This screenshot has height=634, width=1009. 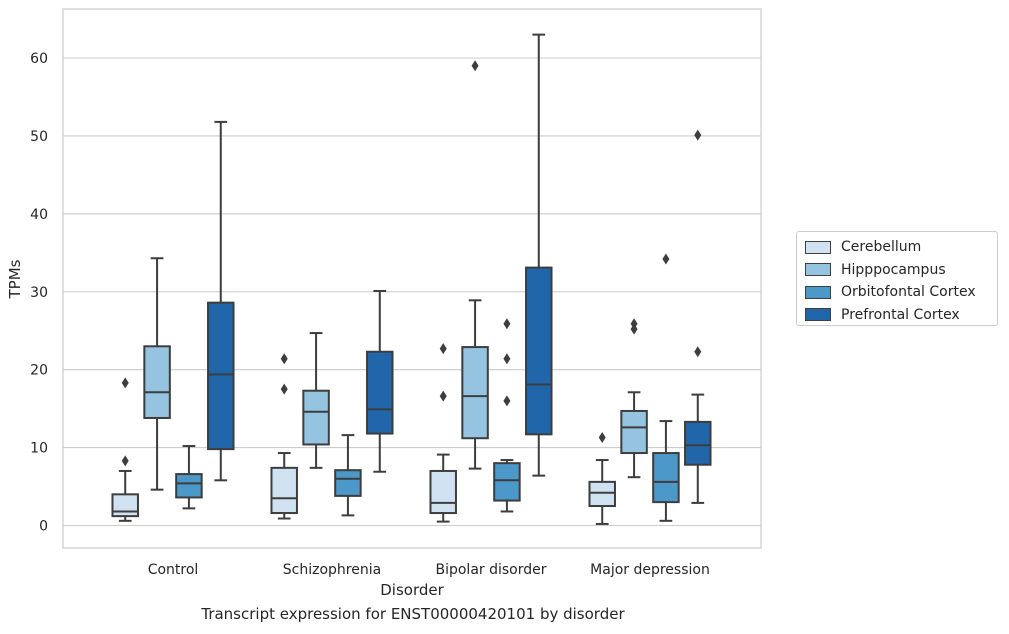 I want to click on x-tick-label: Control, so click(x=173, y=570).